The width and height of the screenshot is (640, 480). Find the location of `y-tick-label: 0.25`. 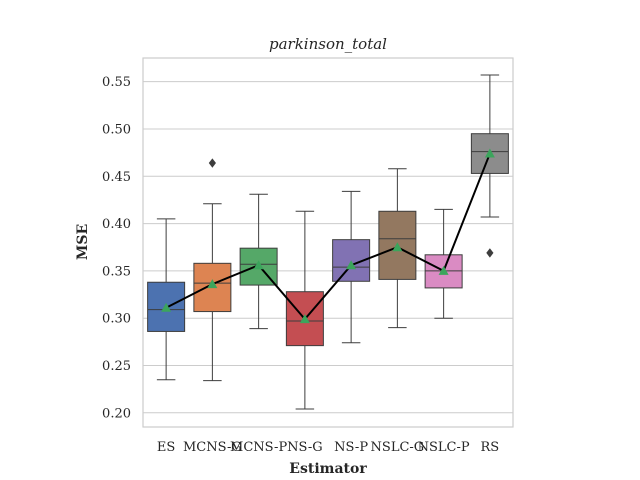

y-tick-label: 0.25 is located at coordinates (116, 366).